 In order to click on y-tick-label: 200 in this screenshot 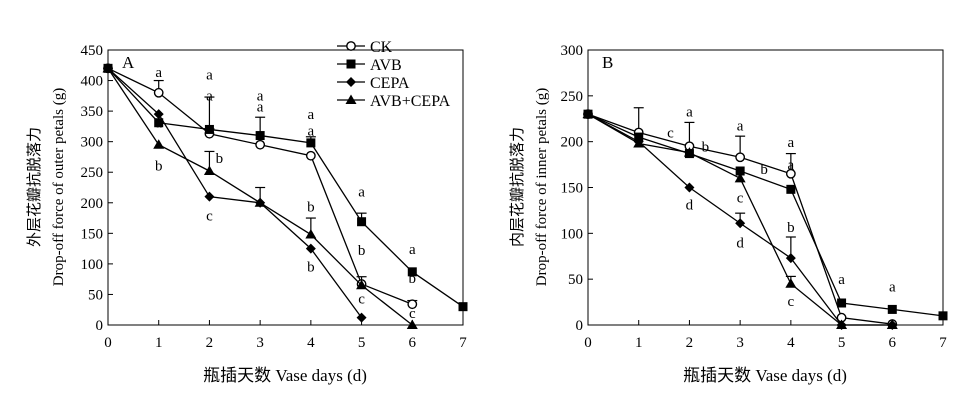, I will do `click(572, 143)`.